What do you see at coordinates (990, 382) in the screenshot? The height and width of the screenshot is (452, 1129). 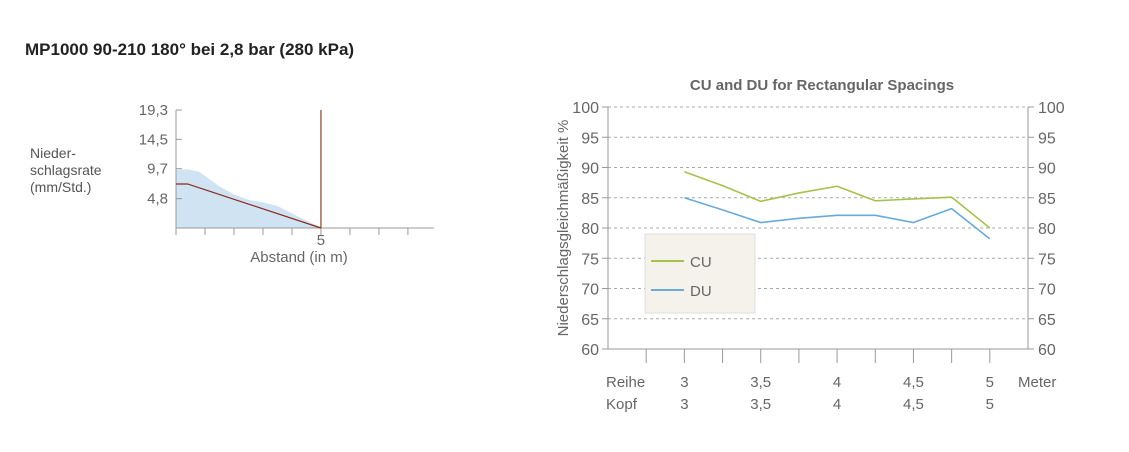 I see `reihe-value: 5` at bounding box center [990, 382].